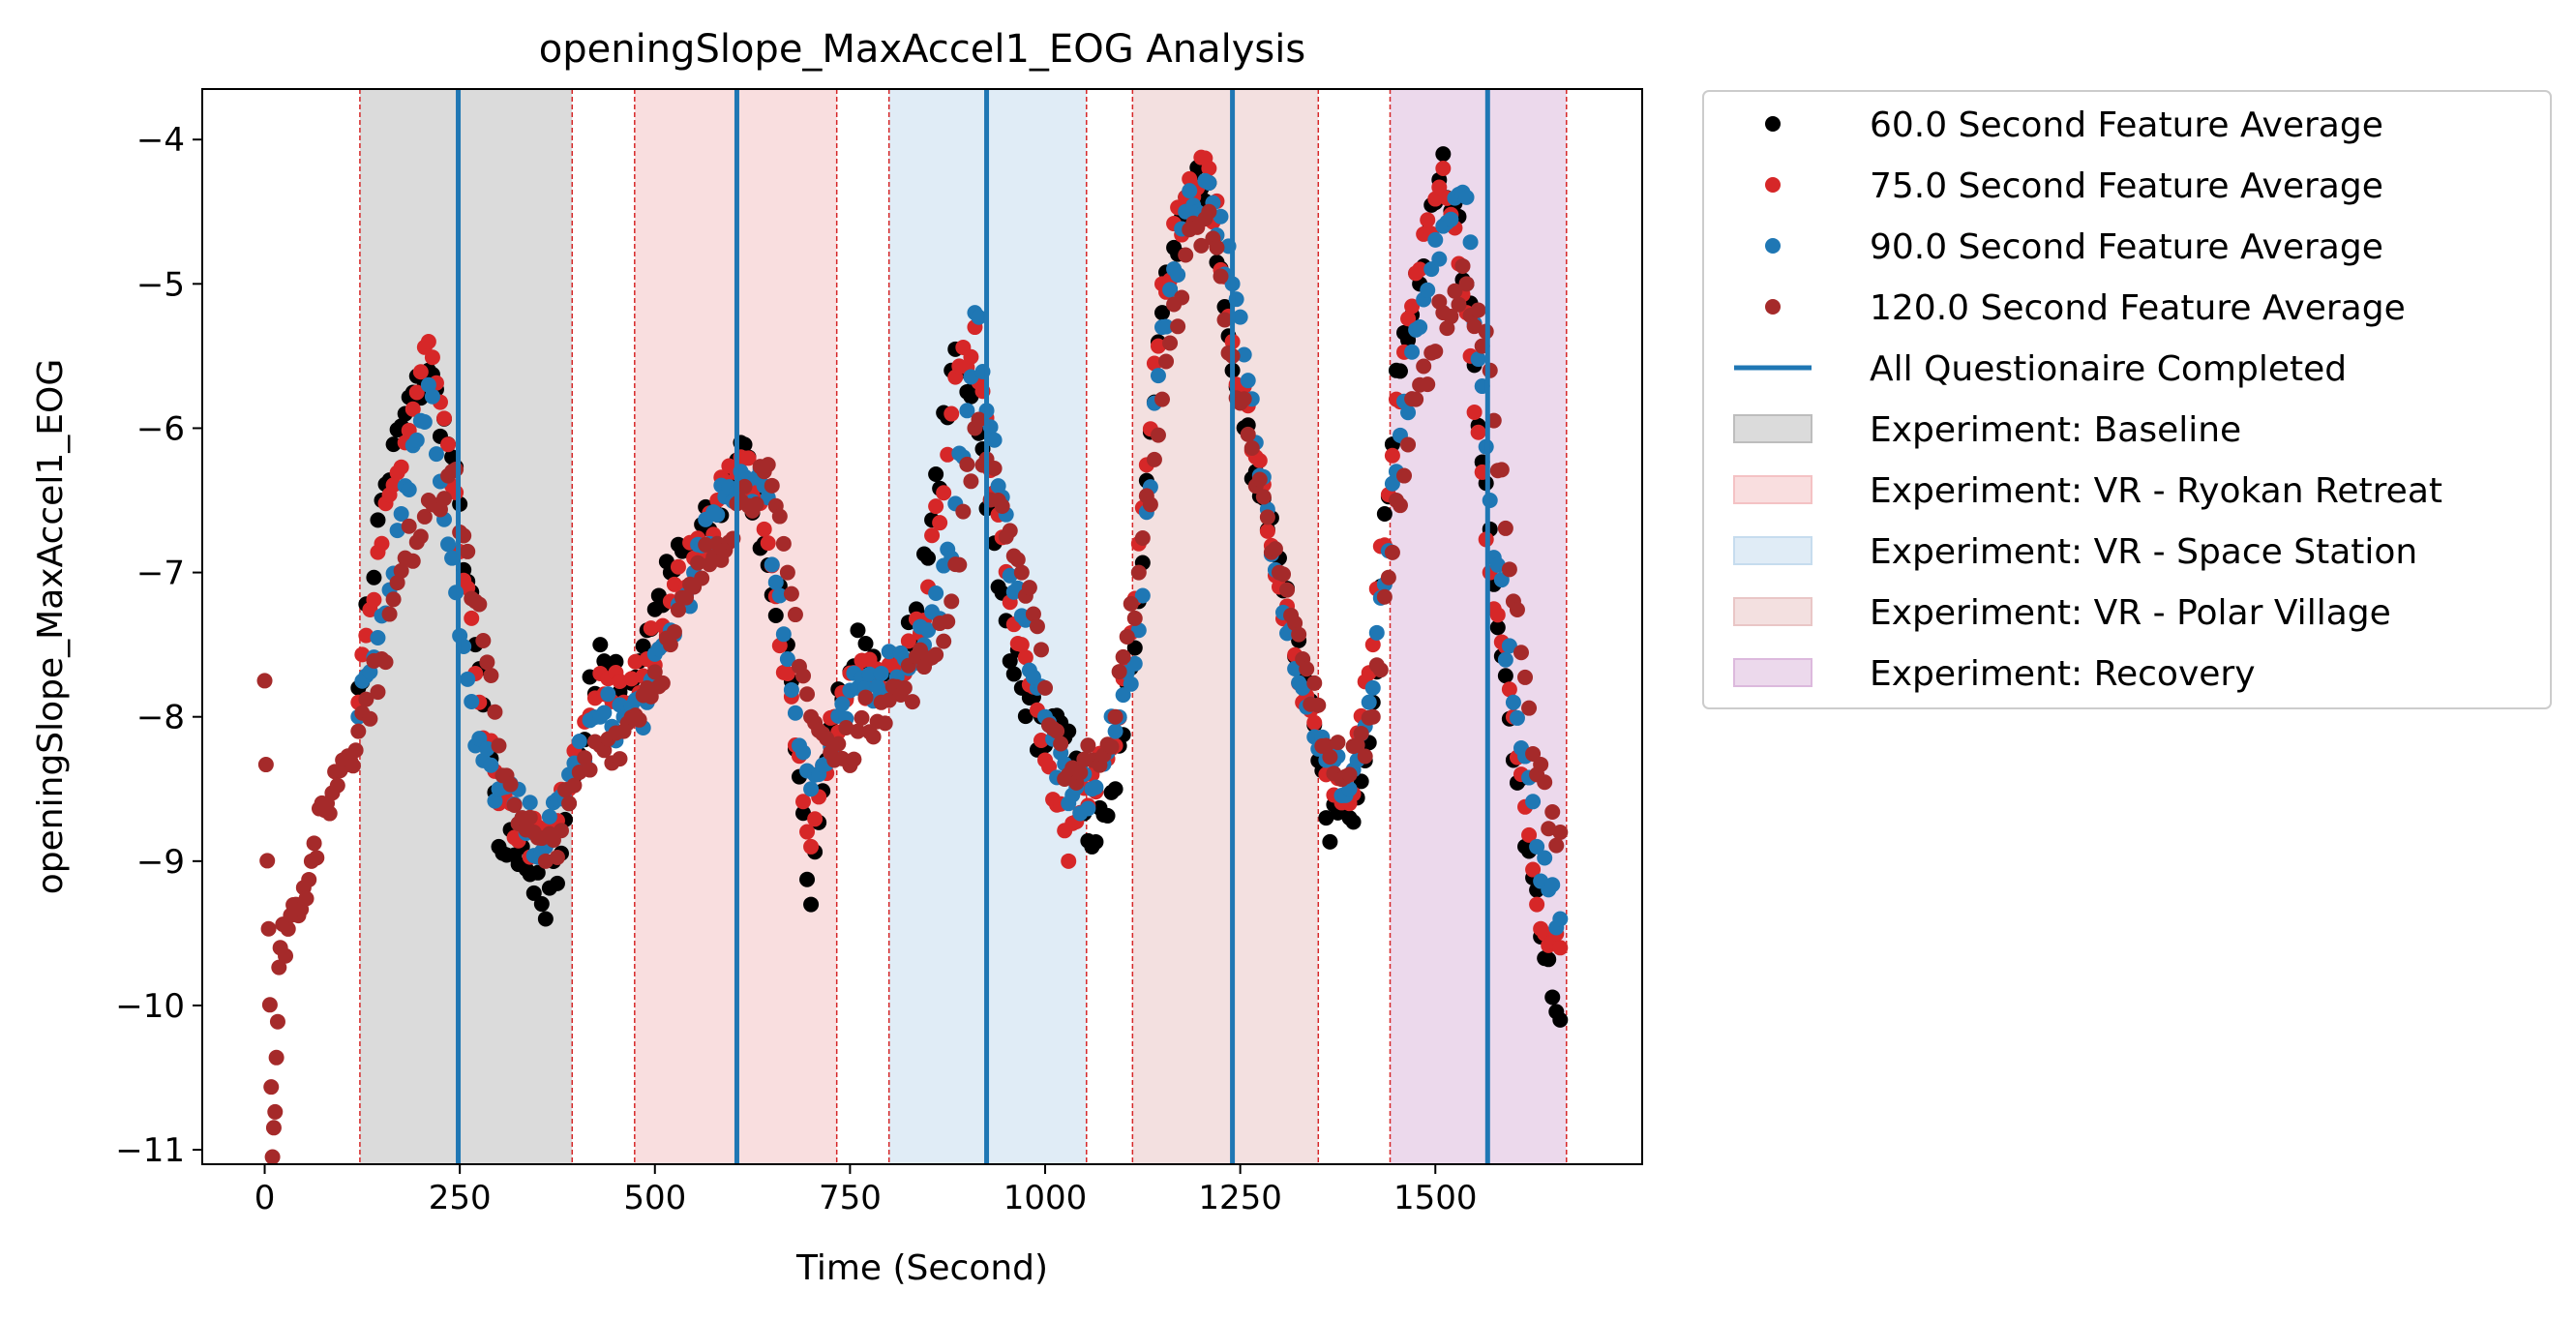  What do you see at coordinates (2143, 552) in the screenshot?
I see `legend-label-7: Experiment: VR - Space Station` at bounding box center [2143, 552].